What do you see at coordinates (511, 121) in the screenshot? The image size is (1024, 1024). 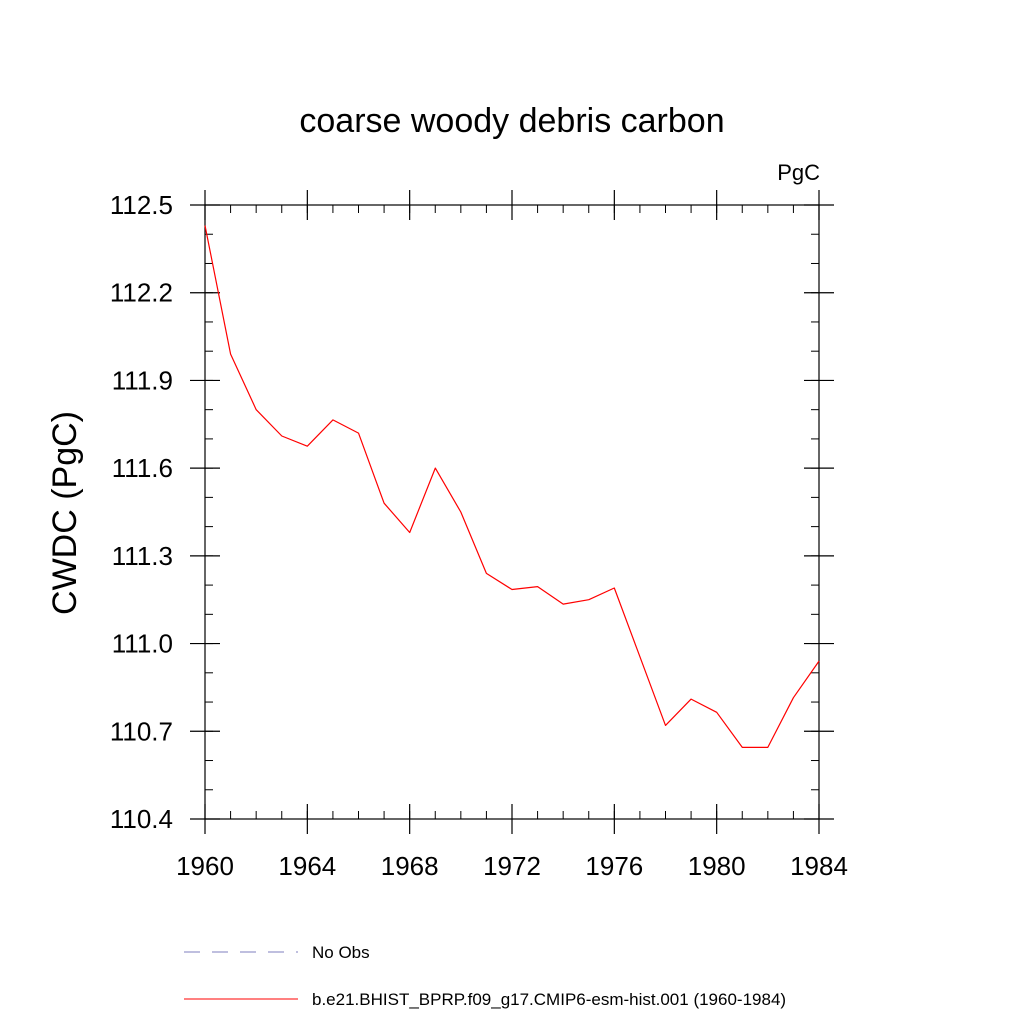 I see `chart-title: coarse woody debris carbon` at bounding box center [511, 121].